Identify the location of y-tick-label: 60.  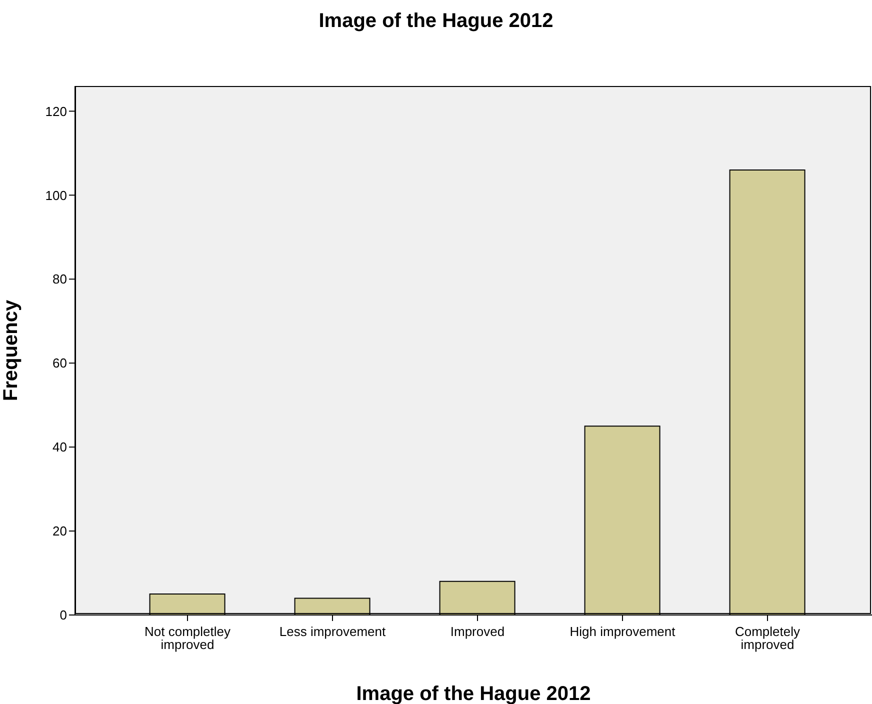
(59, 363).